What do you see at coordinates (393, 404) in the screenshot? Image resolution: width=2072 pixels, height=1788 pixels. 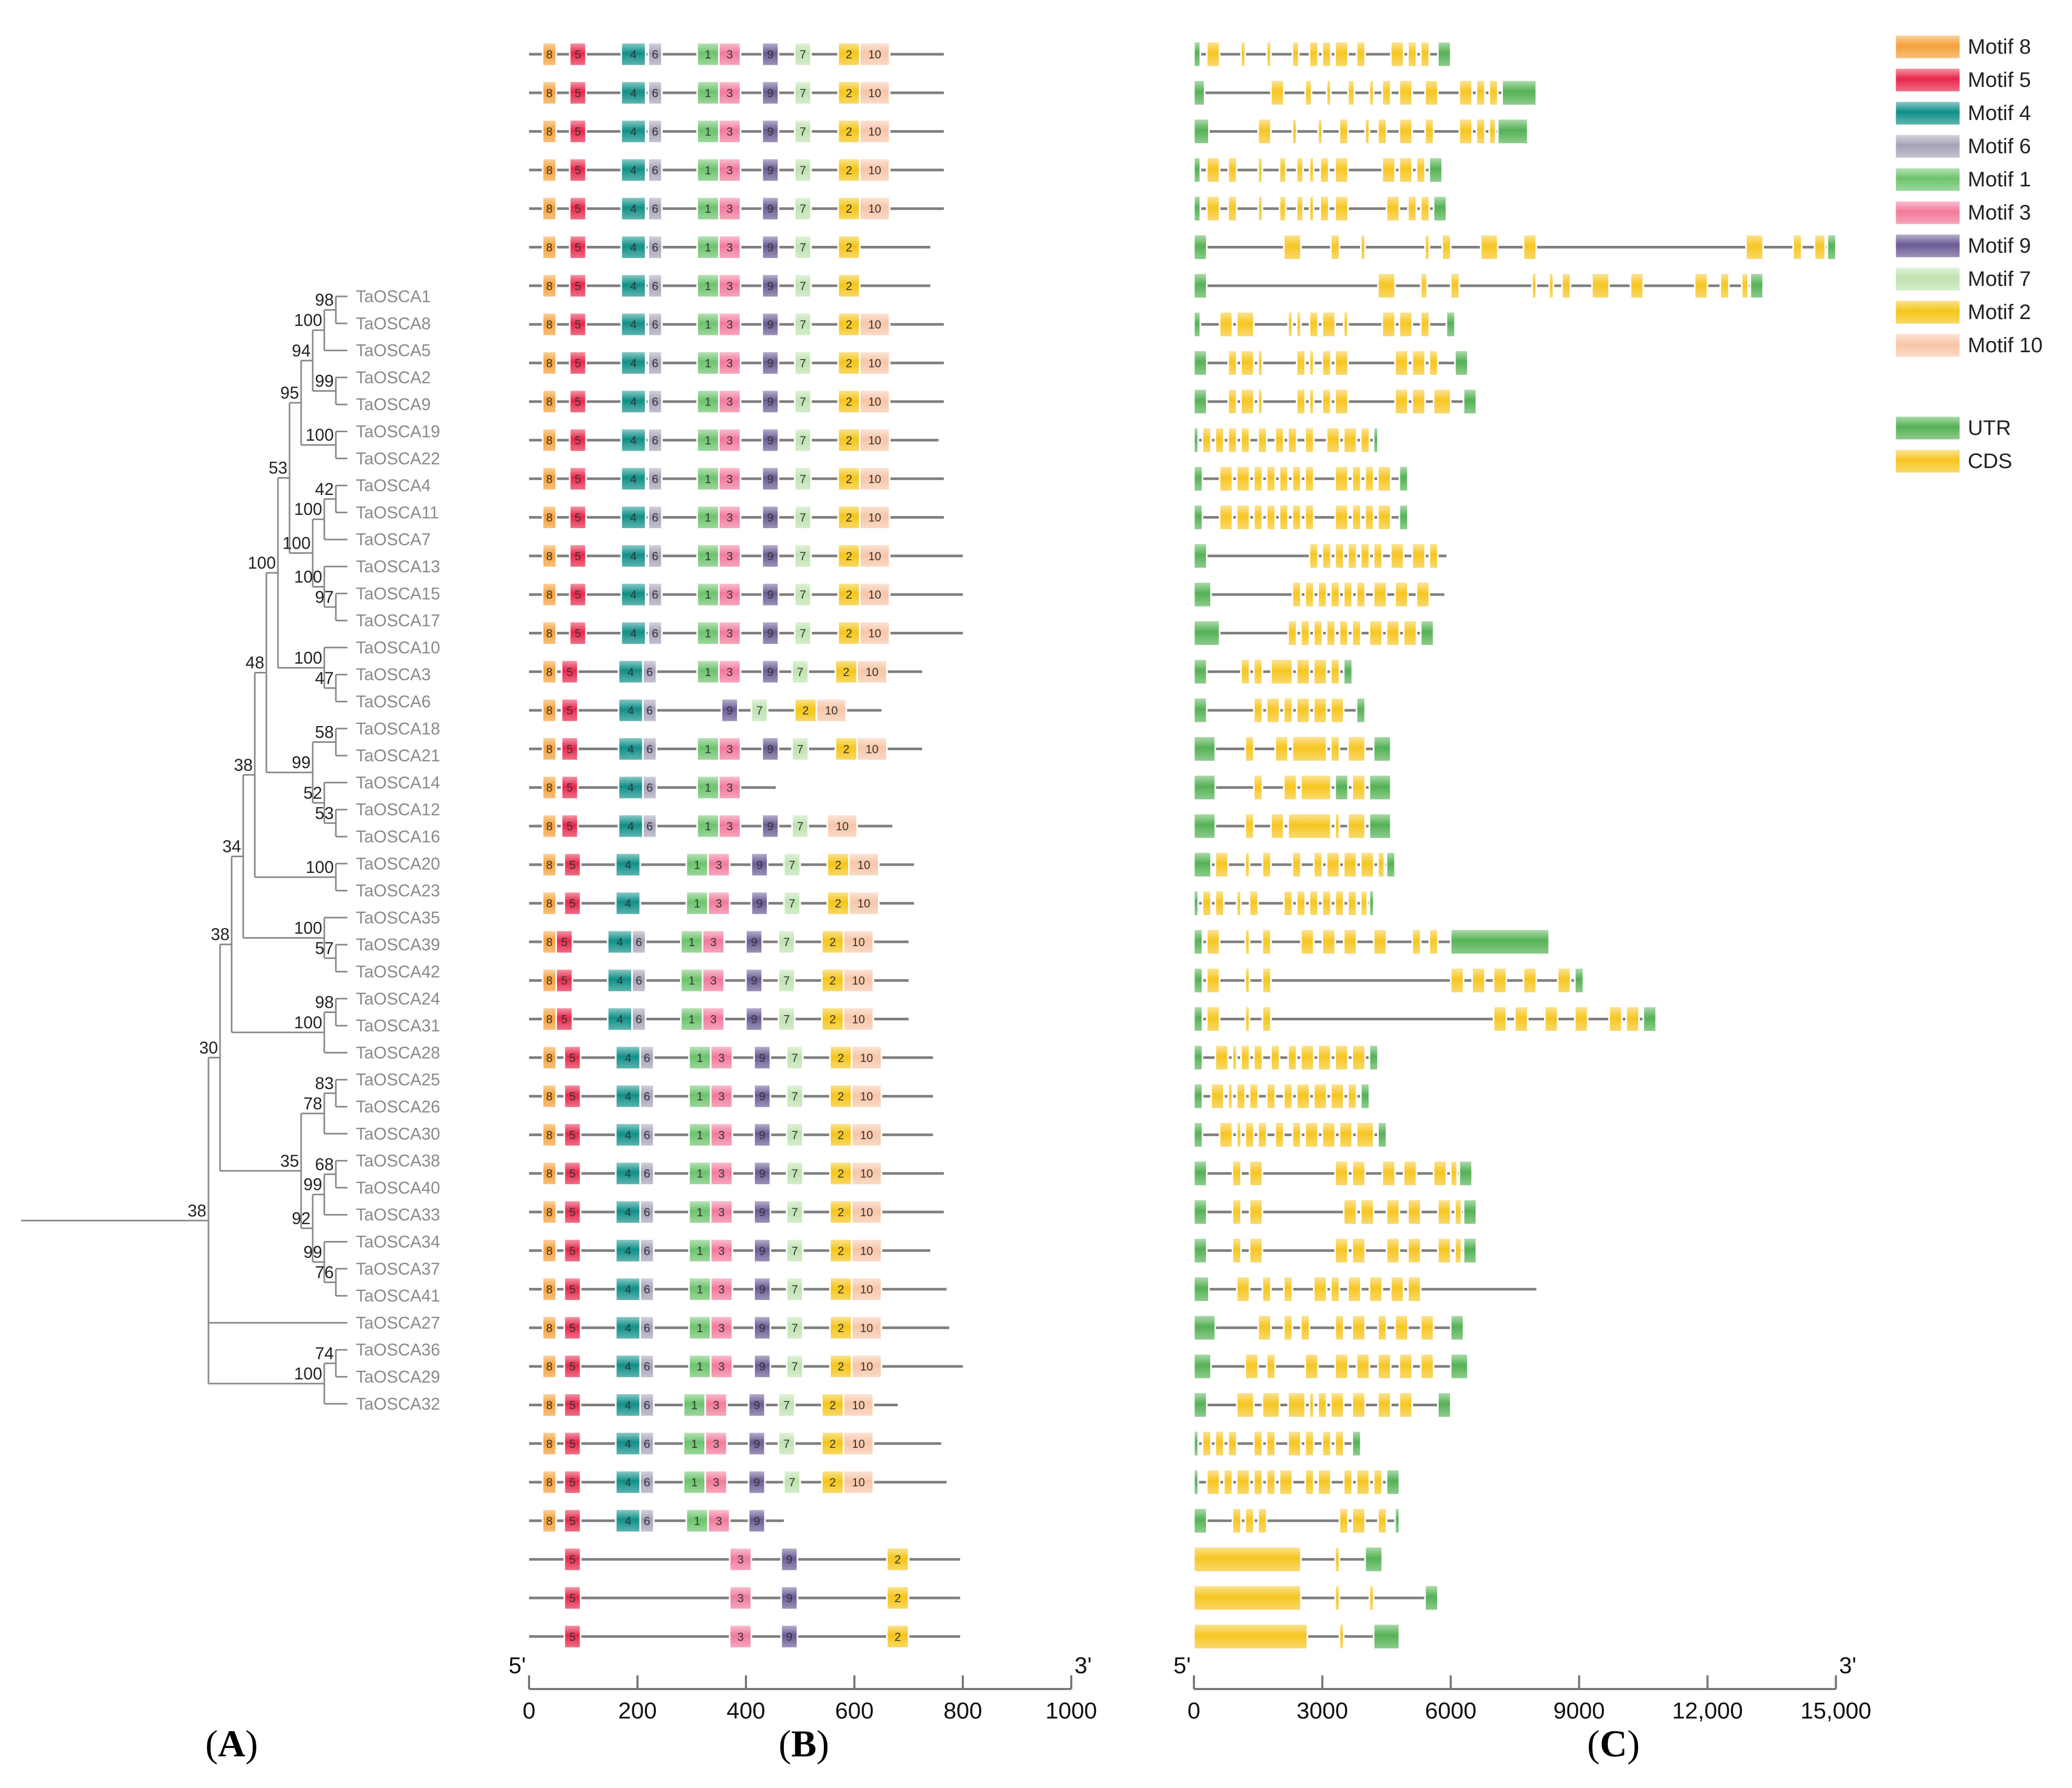 I see `tree-tip-label: TaOSCA9` at bounding box center [393, 404].